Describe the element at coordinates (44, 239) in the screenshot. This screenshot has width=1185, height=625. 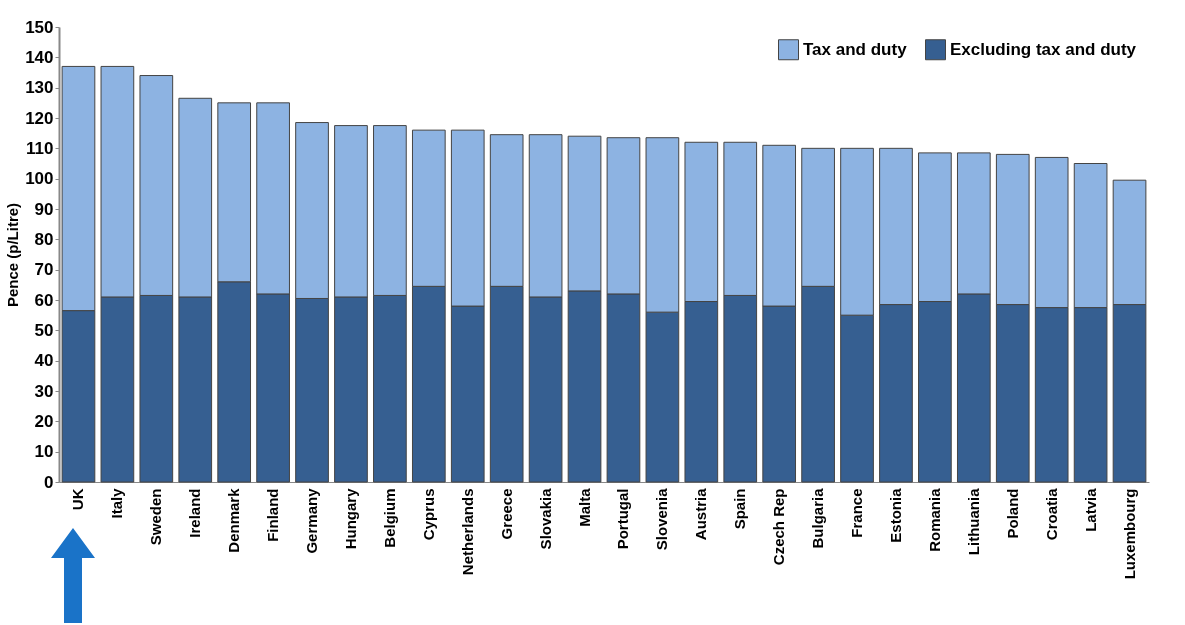
I see `y-tick-label: 80` at that location.